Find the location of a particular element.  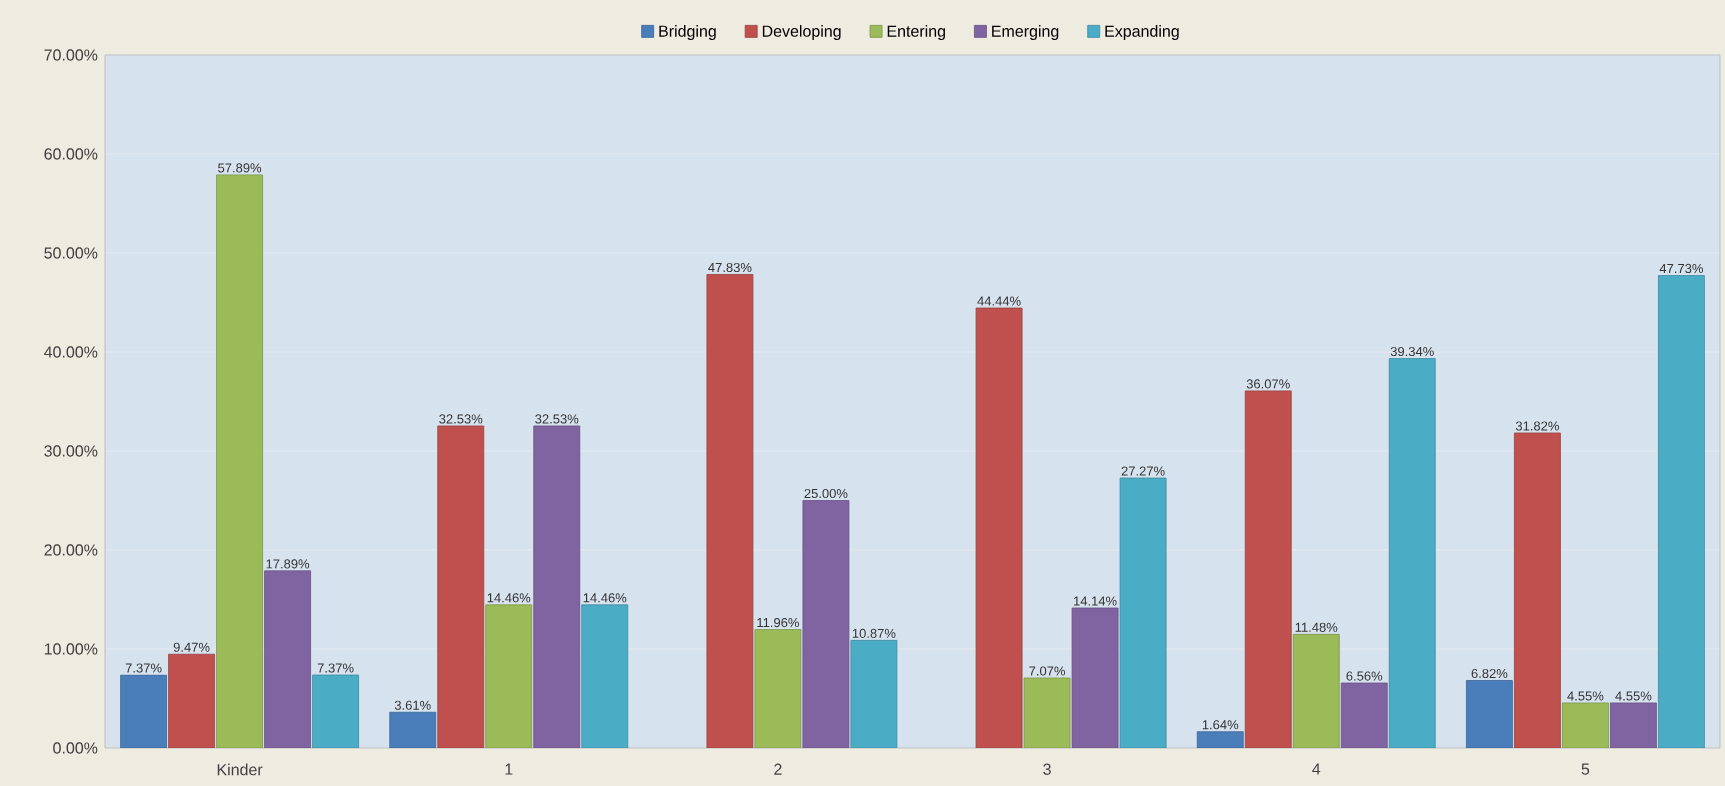

data-label: 57.89% is located at coordinates (240, 168).